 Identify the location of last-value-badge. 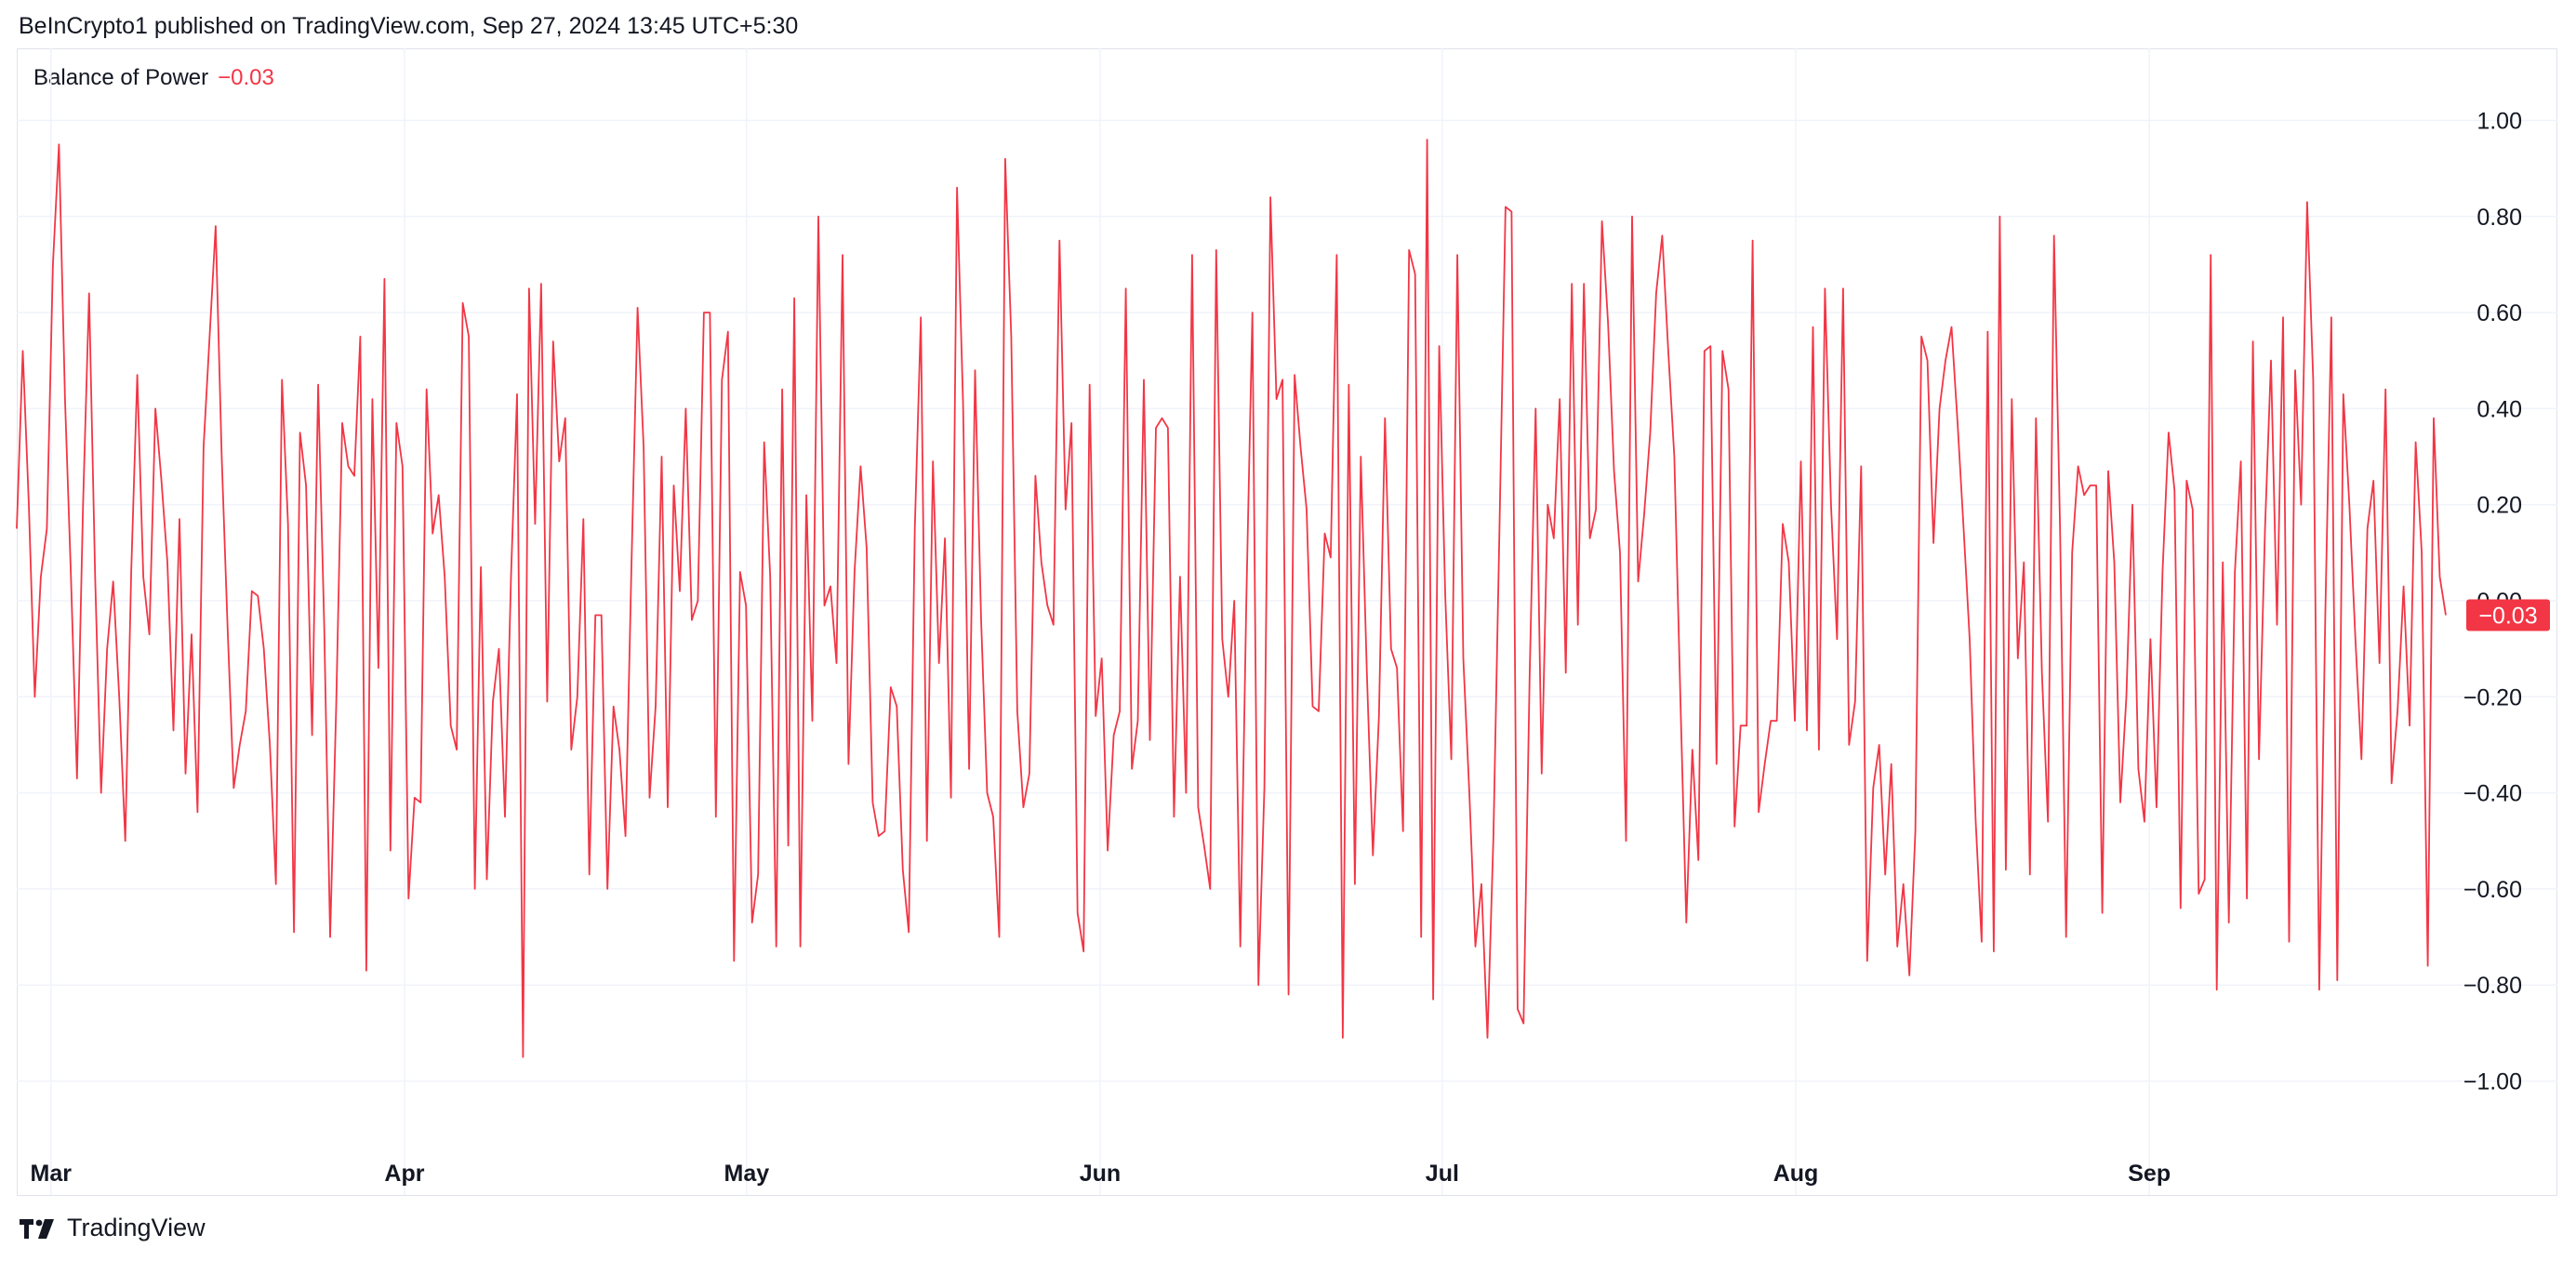
(2508, 615).